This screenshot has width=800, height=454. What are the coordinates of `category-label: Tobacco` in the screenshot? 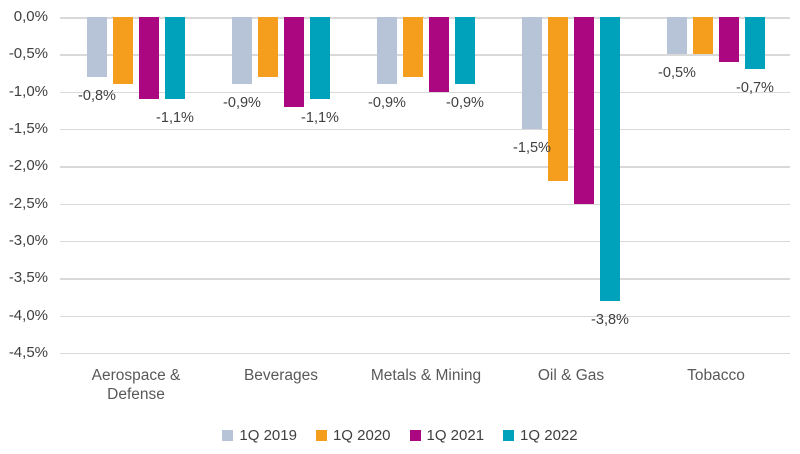 It's located at (716, 375).